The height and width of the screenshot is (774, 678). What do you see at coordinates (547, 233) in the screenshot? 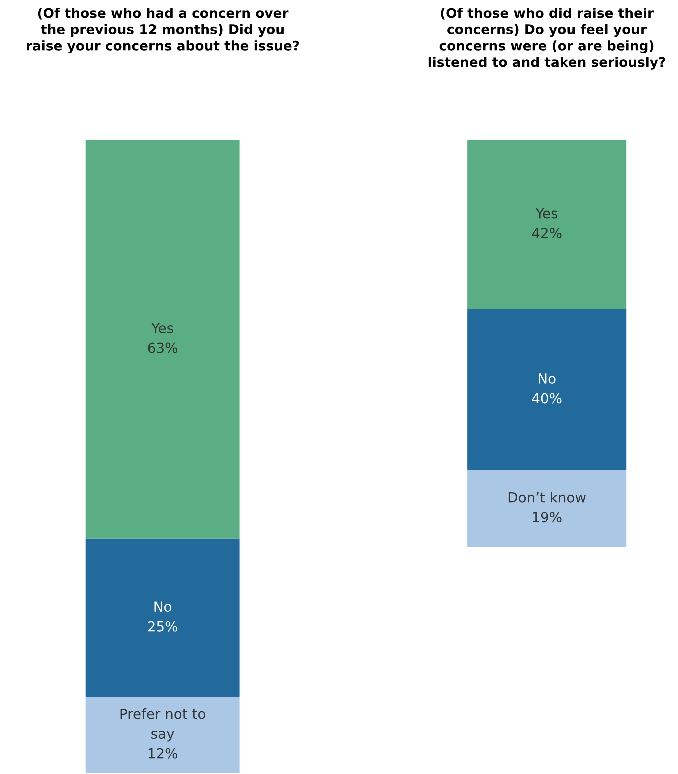
I see `data-label: 42%` at bounding box center [547, 233].